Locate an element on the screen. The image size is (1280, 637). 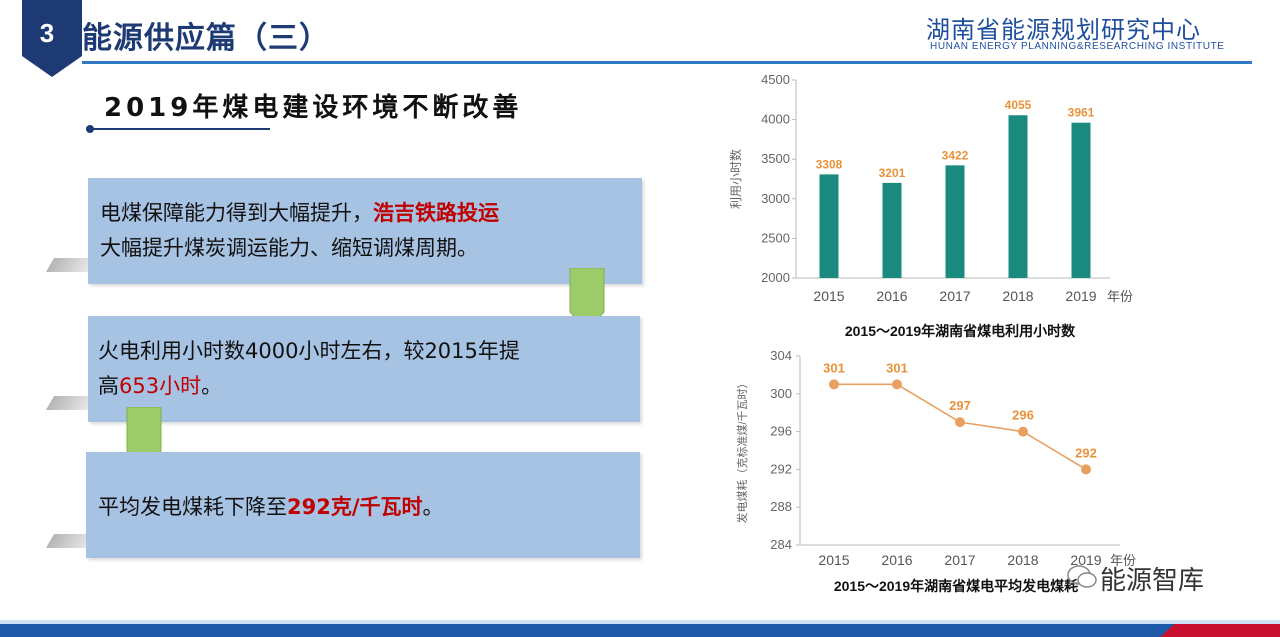
section-number: 3 is located at coordinates (47, 33).